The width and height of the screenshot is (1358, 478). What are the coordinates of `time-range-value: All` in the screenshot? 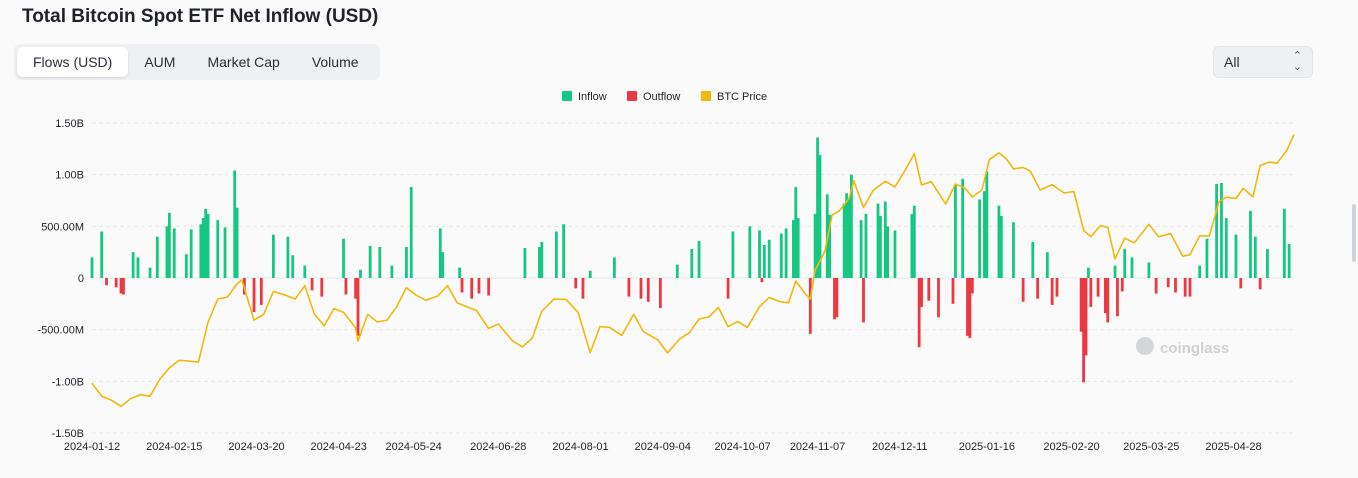 It's located at (1232, 62).